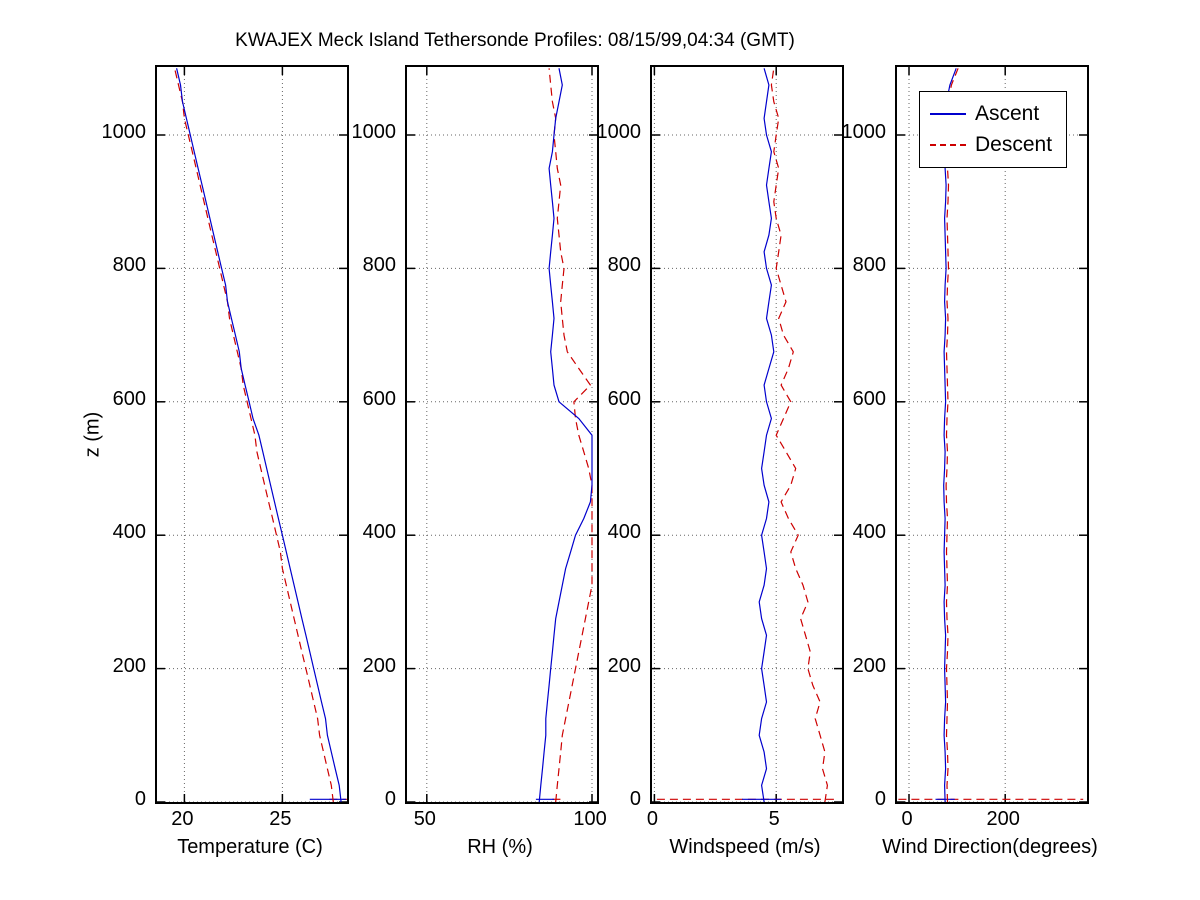  What do you see at coordinates (1014, 144) in the screenshot?
I see `legend-label-descent: Descent` at bounding box center [1014, 144].